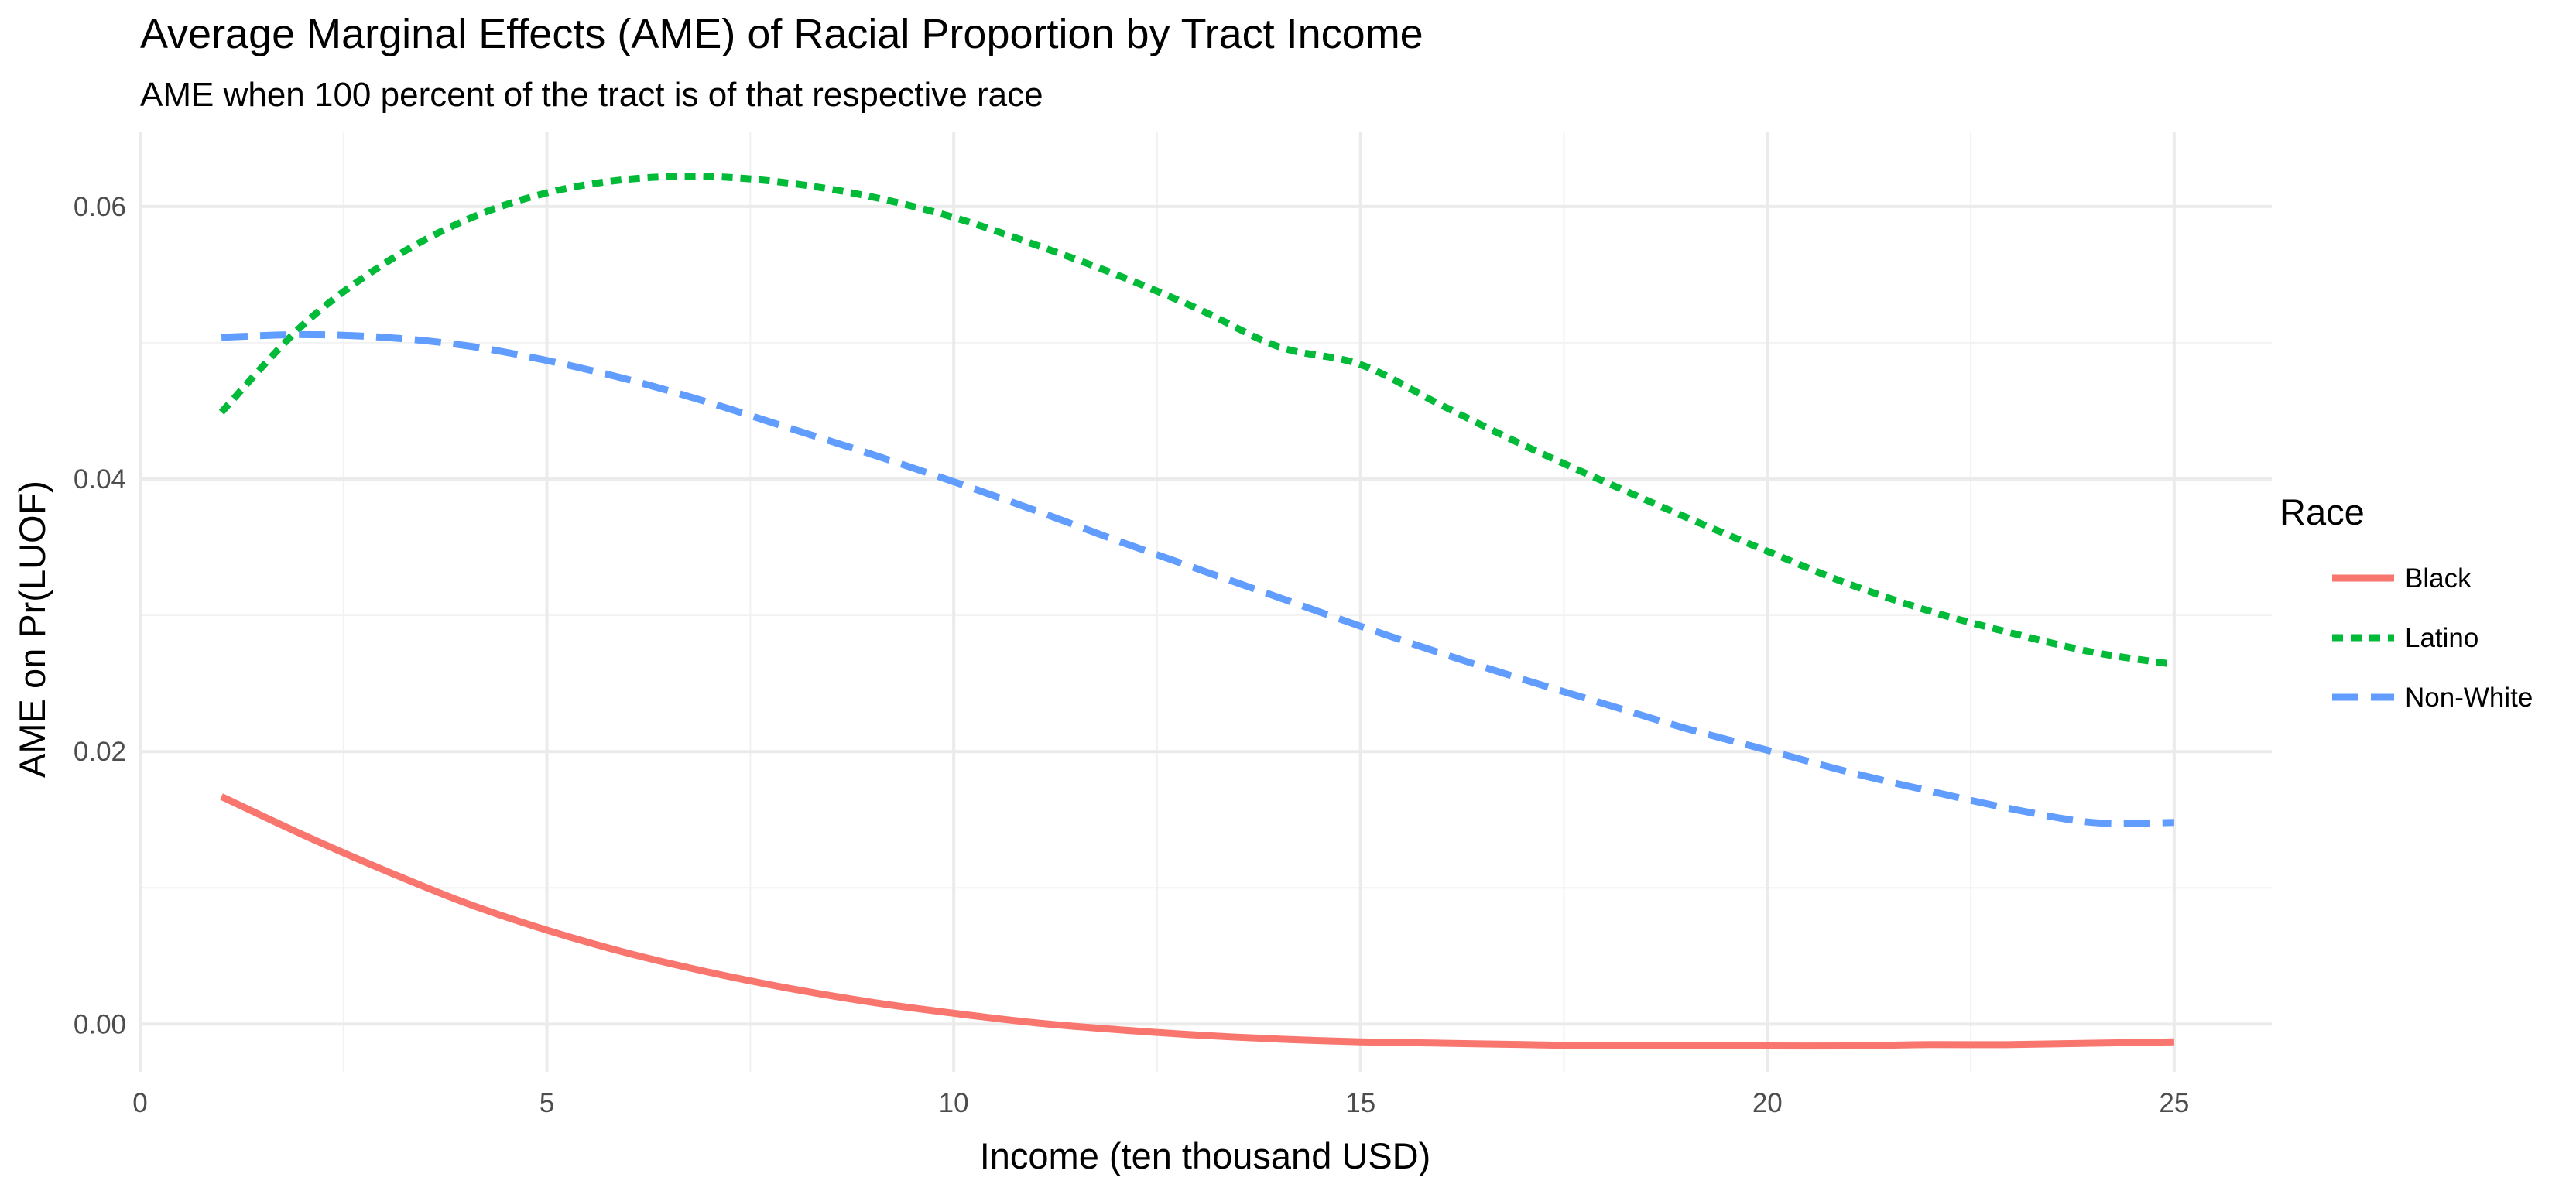 The height and width of the screenshot is (1191, 2576). What do you see at coordinates (2469, 698) in the screenshot?
I see `legend-label: Non-White` at bounding box center [2469, 698].